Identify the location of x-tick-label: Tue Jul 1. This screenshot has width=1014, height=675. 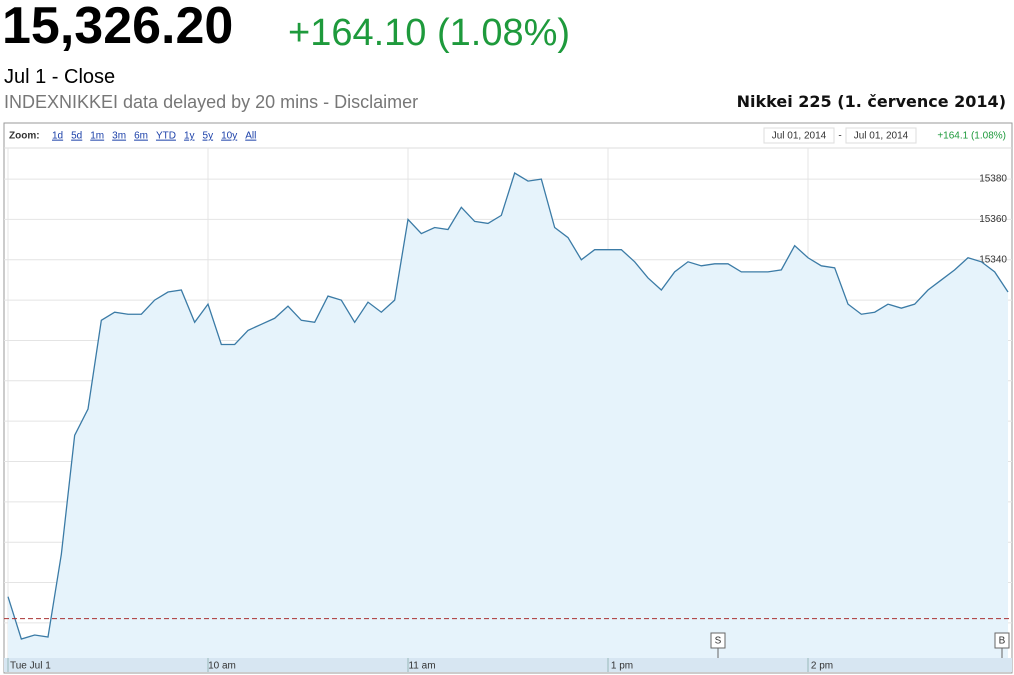
(30, 666).